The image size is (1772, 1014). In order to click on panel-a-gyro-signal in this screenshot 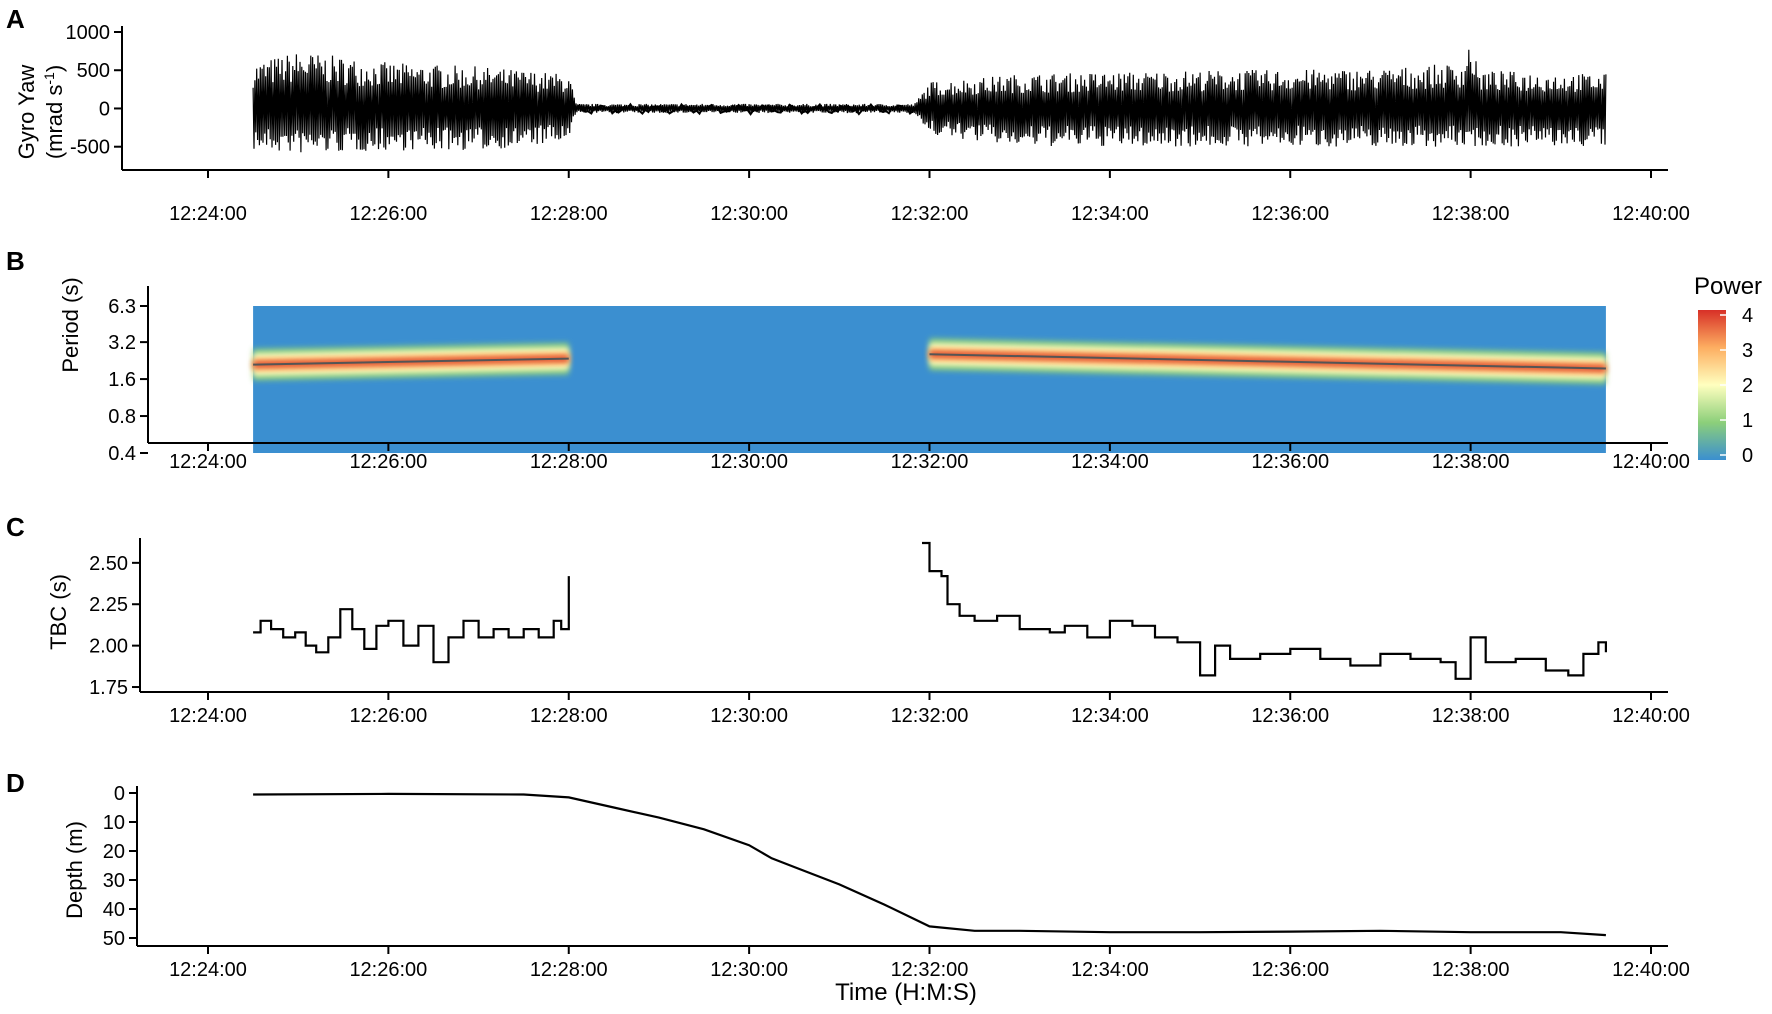, I will do `click(929, 101)`.